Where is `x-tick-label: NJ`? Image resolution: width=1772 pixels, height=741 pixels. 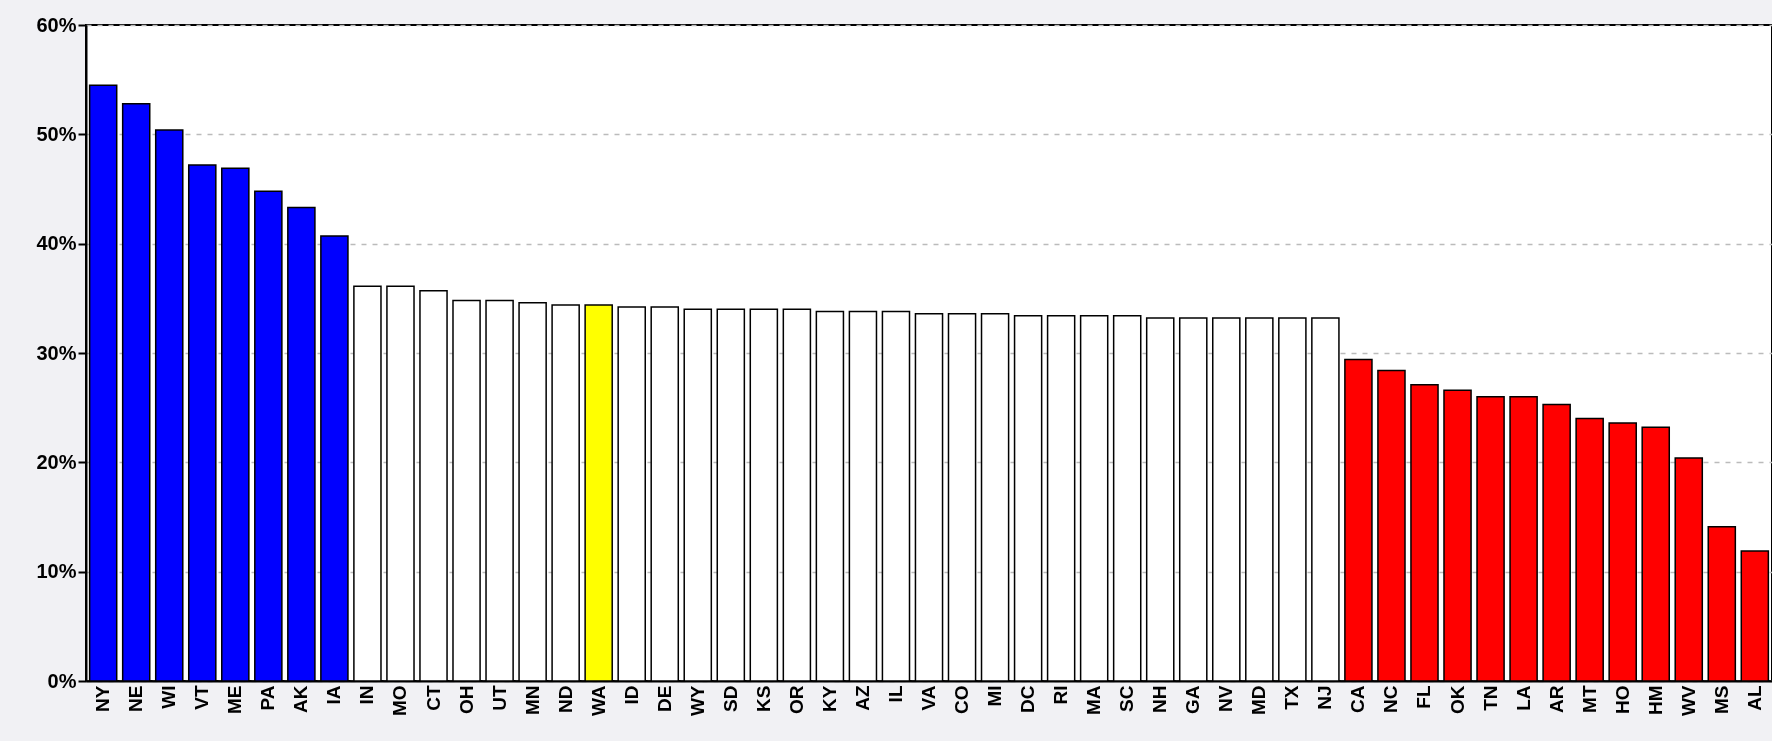
x-tick-label: NJ is located at coordinates (1325, 697).